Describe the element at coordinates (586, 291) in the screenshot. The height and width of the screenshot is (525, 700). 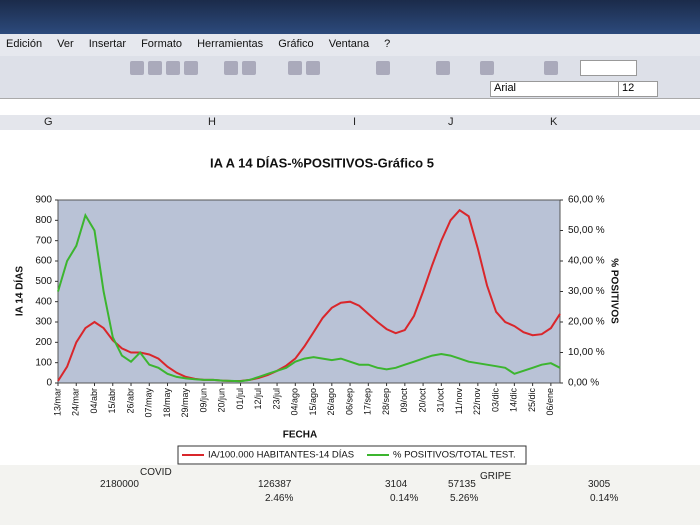
I see `y2-tick-label: 30,00 %` at that location.